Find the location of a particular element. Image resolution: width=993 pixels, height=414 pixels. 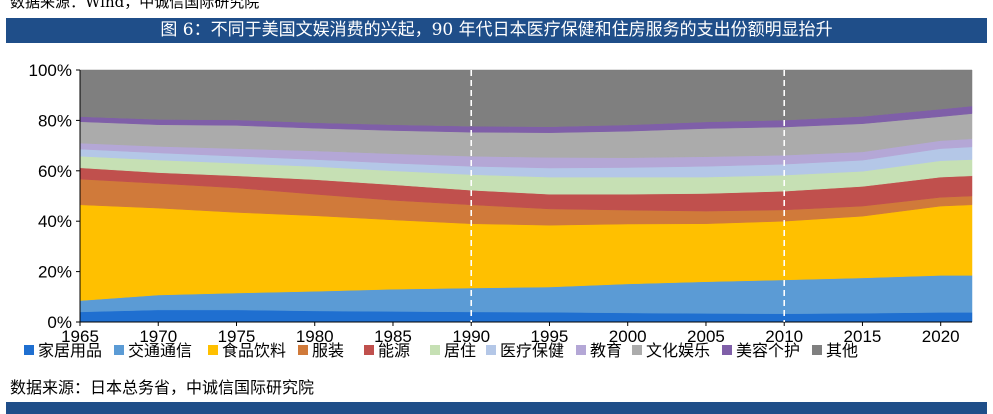

x-tick-label: 1975 is located at coordinates (237, 336).